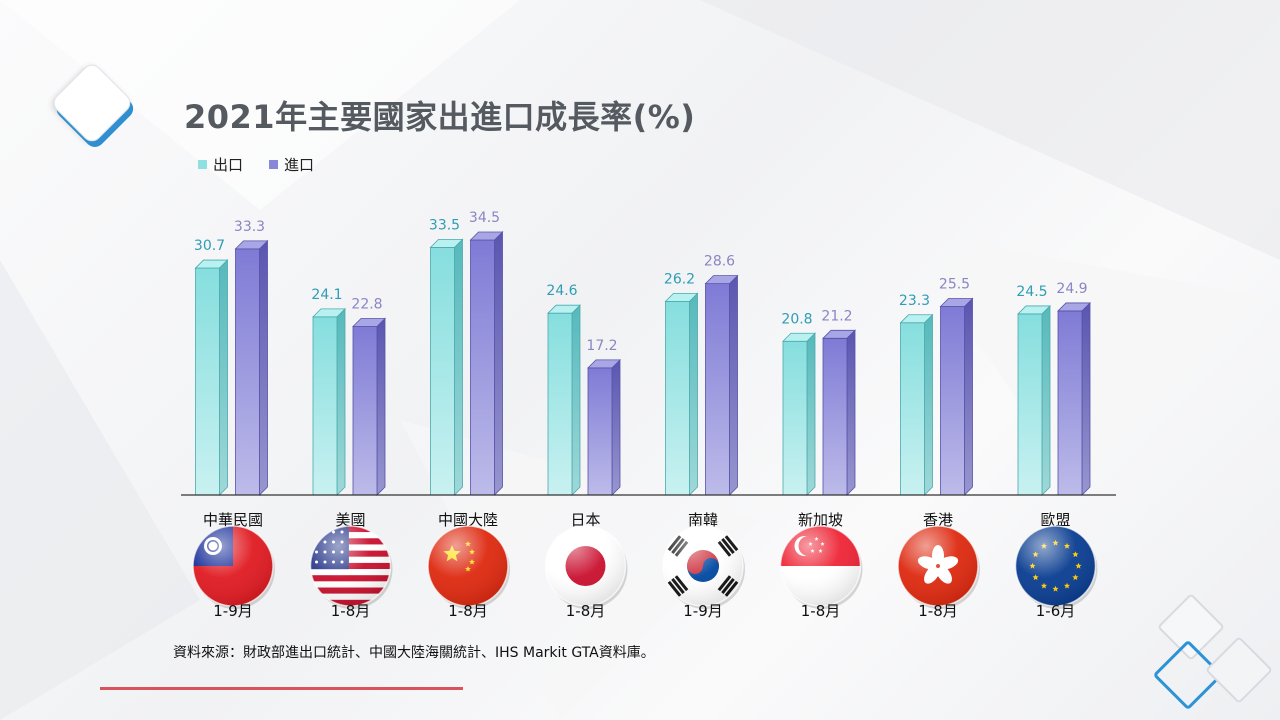  I want to click on data-label: 24.5, so click(1031, 292).